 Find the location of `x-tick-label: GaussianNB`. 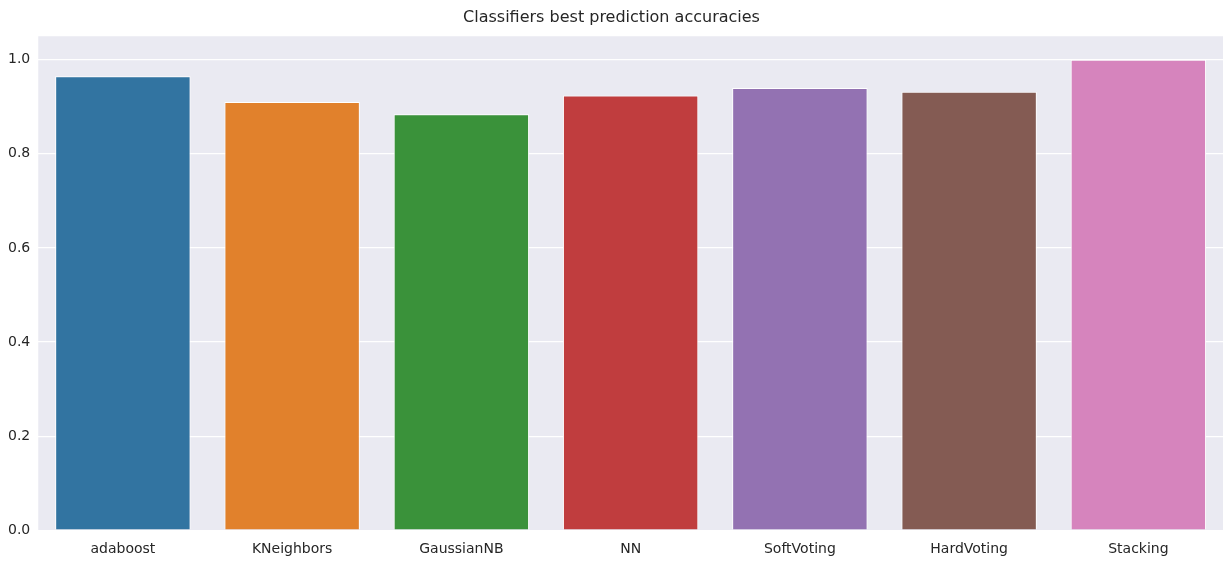

x-tick-label: GaussianNB is located at coordinates (461, 548).